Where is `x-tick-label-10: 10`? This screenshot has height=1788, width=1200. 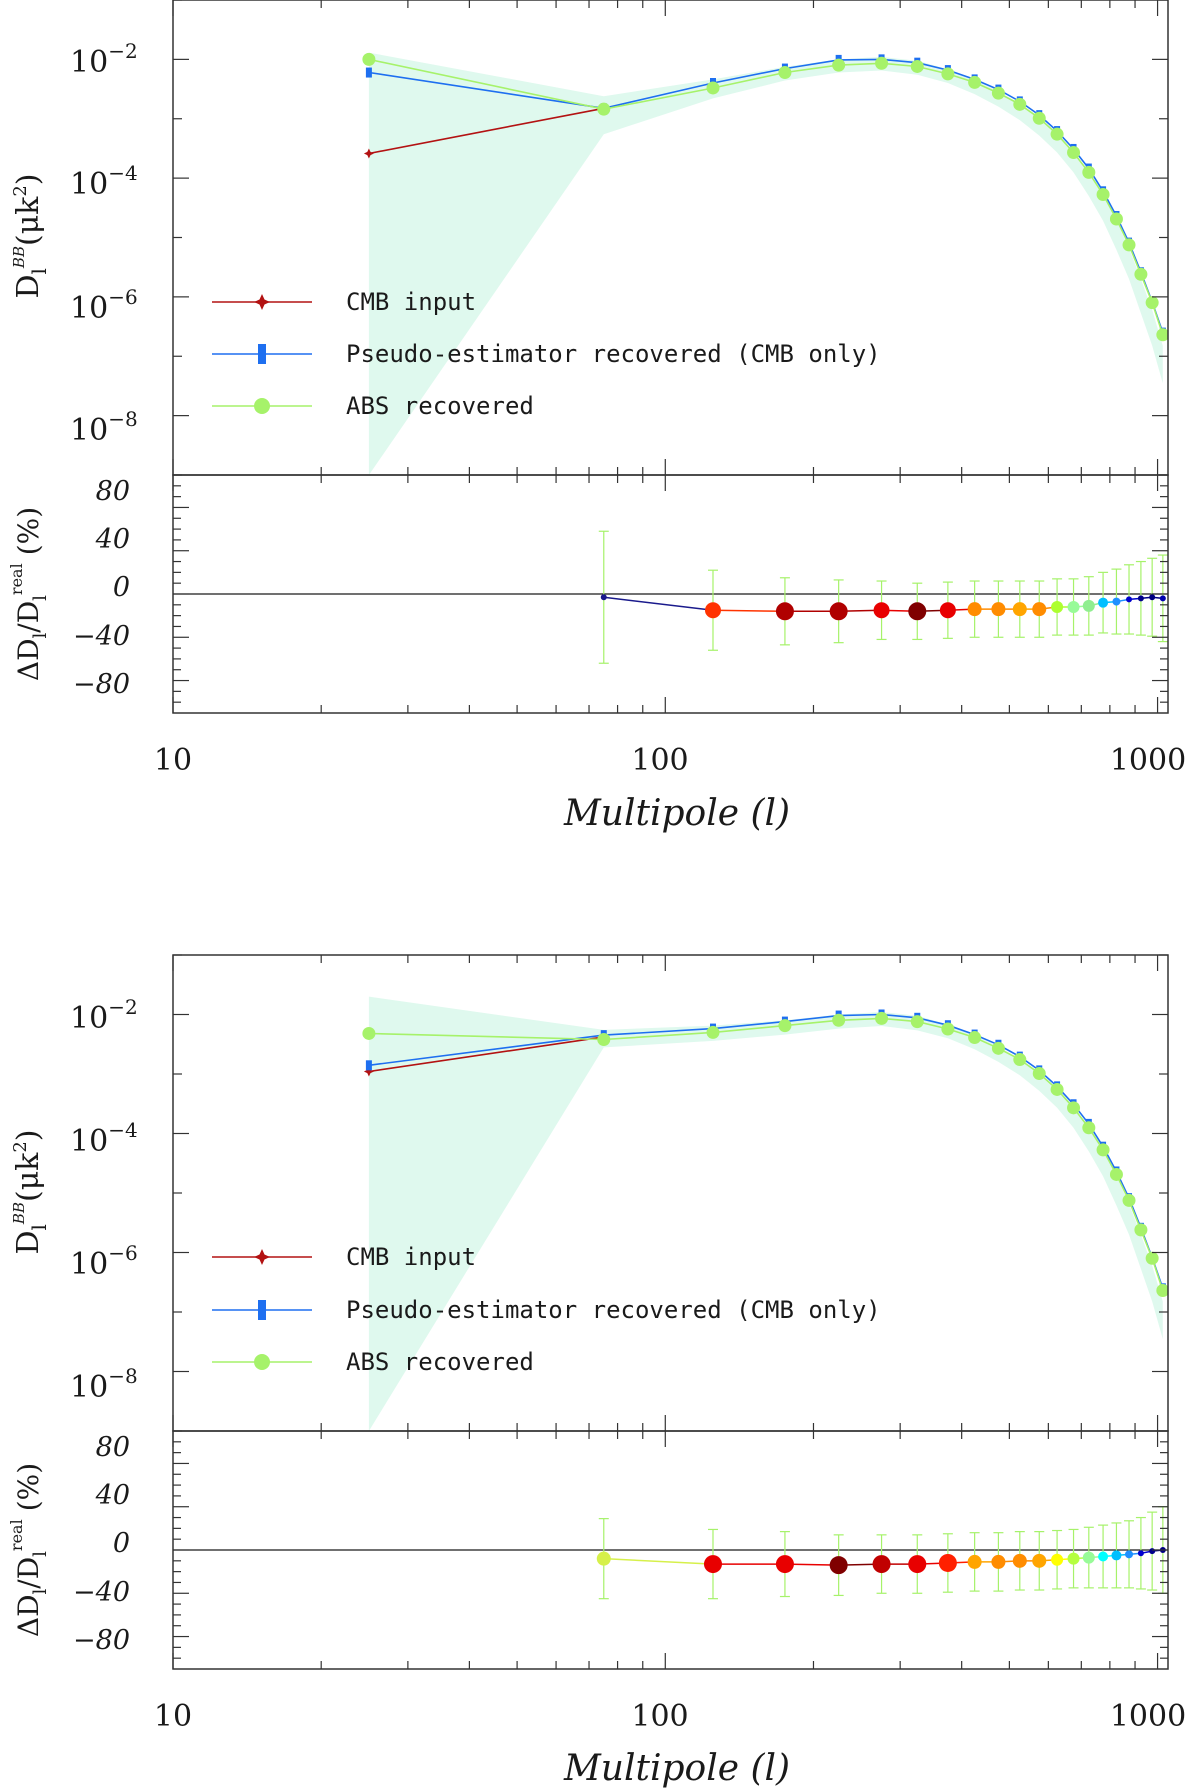
x-tick-label-10: 10 is located at coordinates (173, 1716).